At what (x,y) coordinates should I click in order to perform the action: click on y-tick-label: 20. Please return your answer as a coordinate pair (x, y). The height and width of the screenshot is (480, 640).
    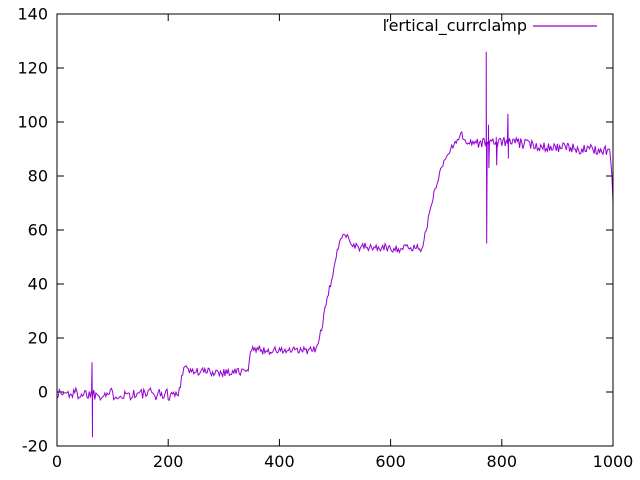
    Looking at the image, I should click on (38, 338).